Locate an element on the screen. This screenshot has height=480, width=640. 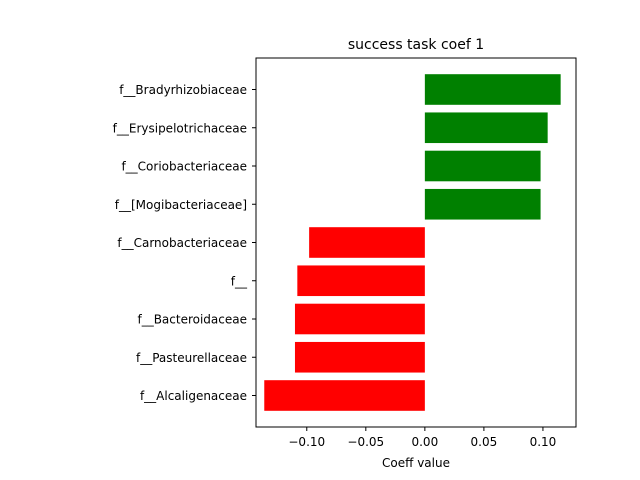
y-tick-label: f__Bradyrhizobiaceae is located at coordinates (183, 90).